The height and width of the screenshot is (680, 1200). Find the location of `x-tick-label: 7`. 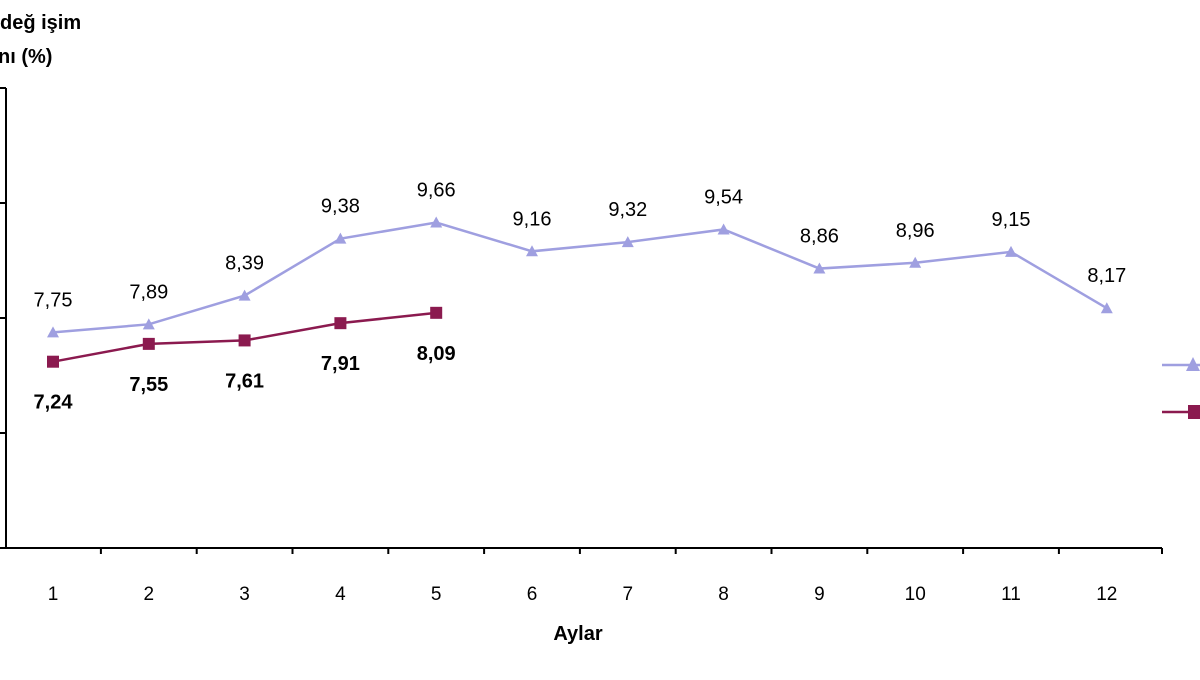

x-tick-label: 7 is located at coordinates (628, 594).